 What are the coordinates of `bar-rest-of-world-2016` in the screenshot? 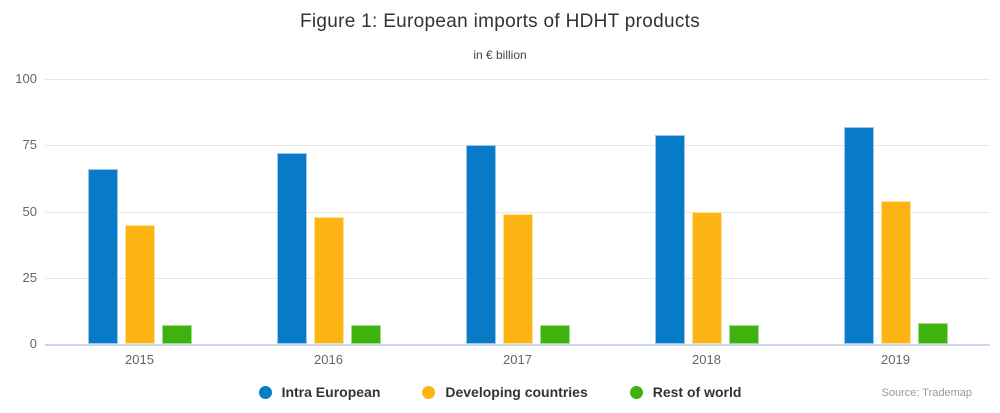 It's located at (365, 334).